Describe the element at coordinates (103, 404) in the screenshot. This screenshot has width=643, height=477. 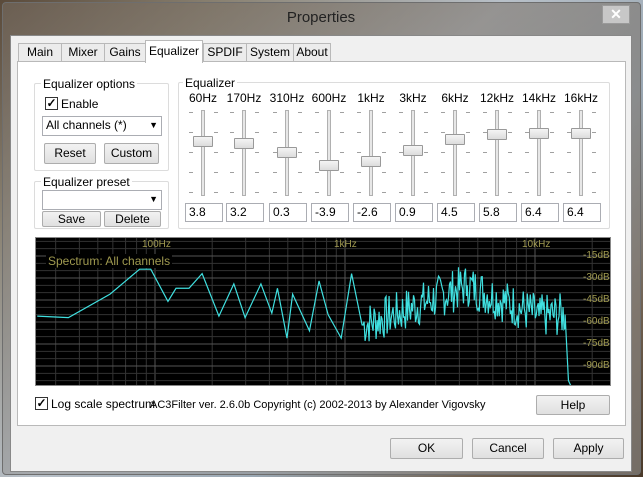
I see `log-scale-label: Log scale spectrum` at that location.